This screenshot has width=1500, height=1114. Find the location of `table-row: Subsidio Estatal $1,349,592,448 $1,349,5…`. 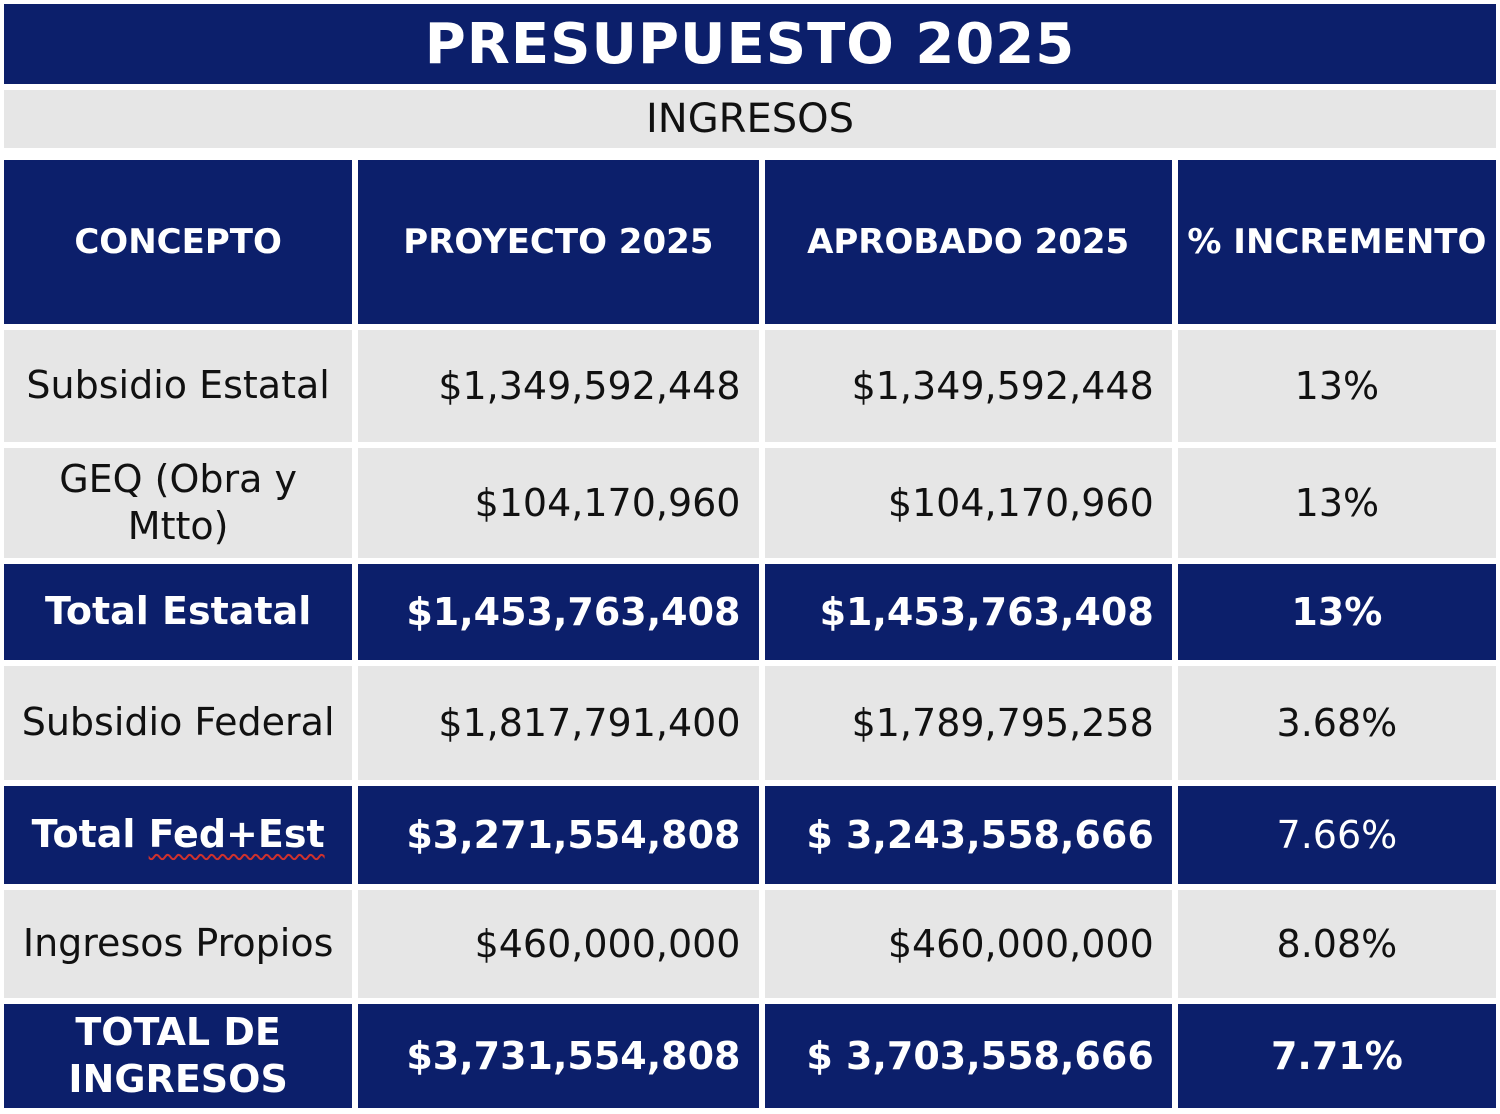

table-row: Subsidio Estatal $1,349,592,448 $1,349,5… is located at coordinates (750, 386).